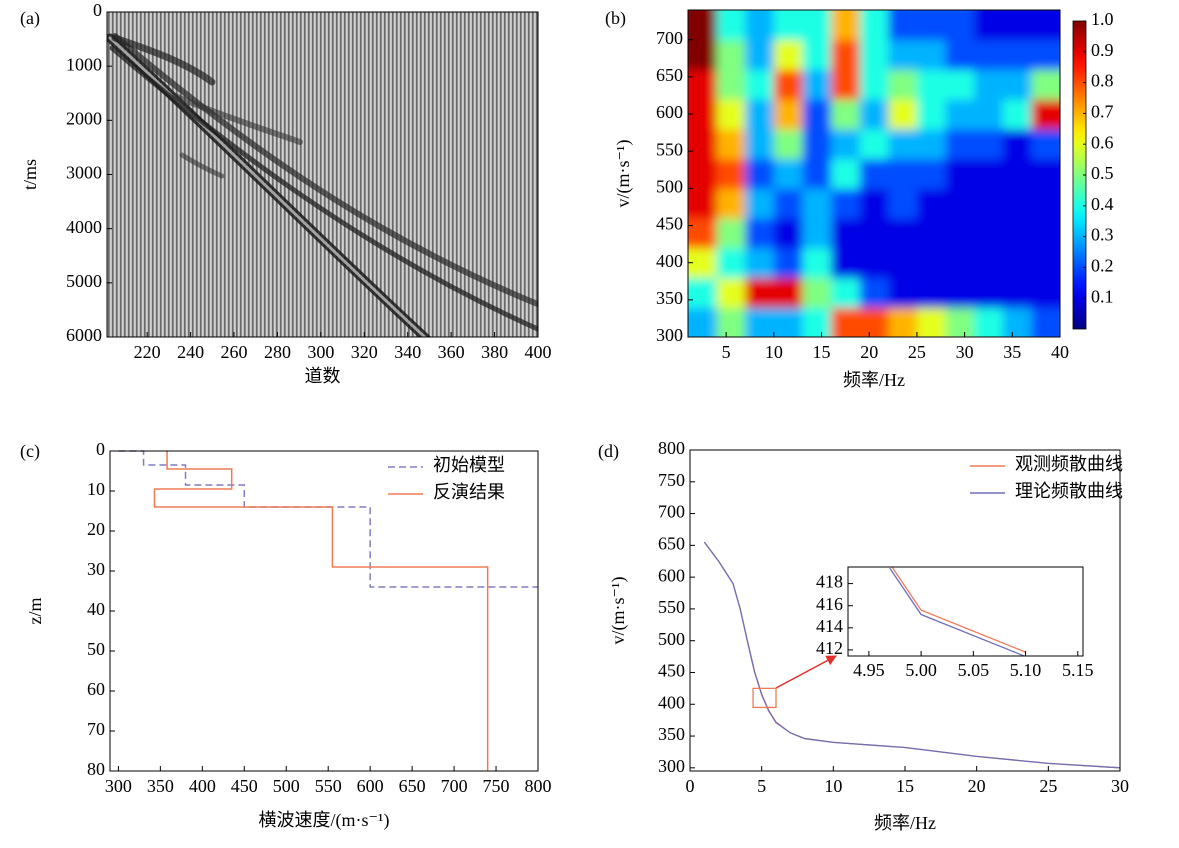 The image size is (1179, 848). Describe the element at coordinates (451, 352) in the screenshot. I see `x-tick-label: 360` at that location.